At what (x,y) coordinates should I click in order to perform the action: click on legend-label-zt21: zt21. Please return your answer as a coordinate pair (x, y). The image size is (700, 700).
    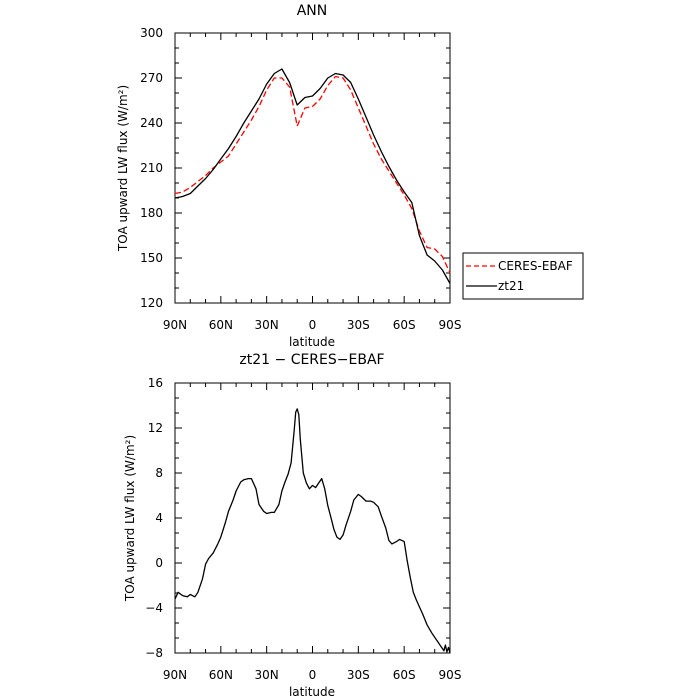
    Looking at the image, I should click on (511, 286).